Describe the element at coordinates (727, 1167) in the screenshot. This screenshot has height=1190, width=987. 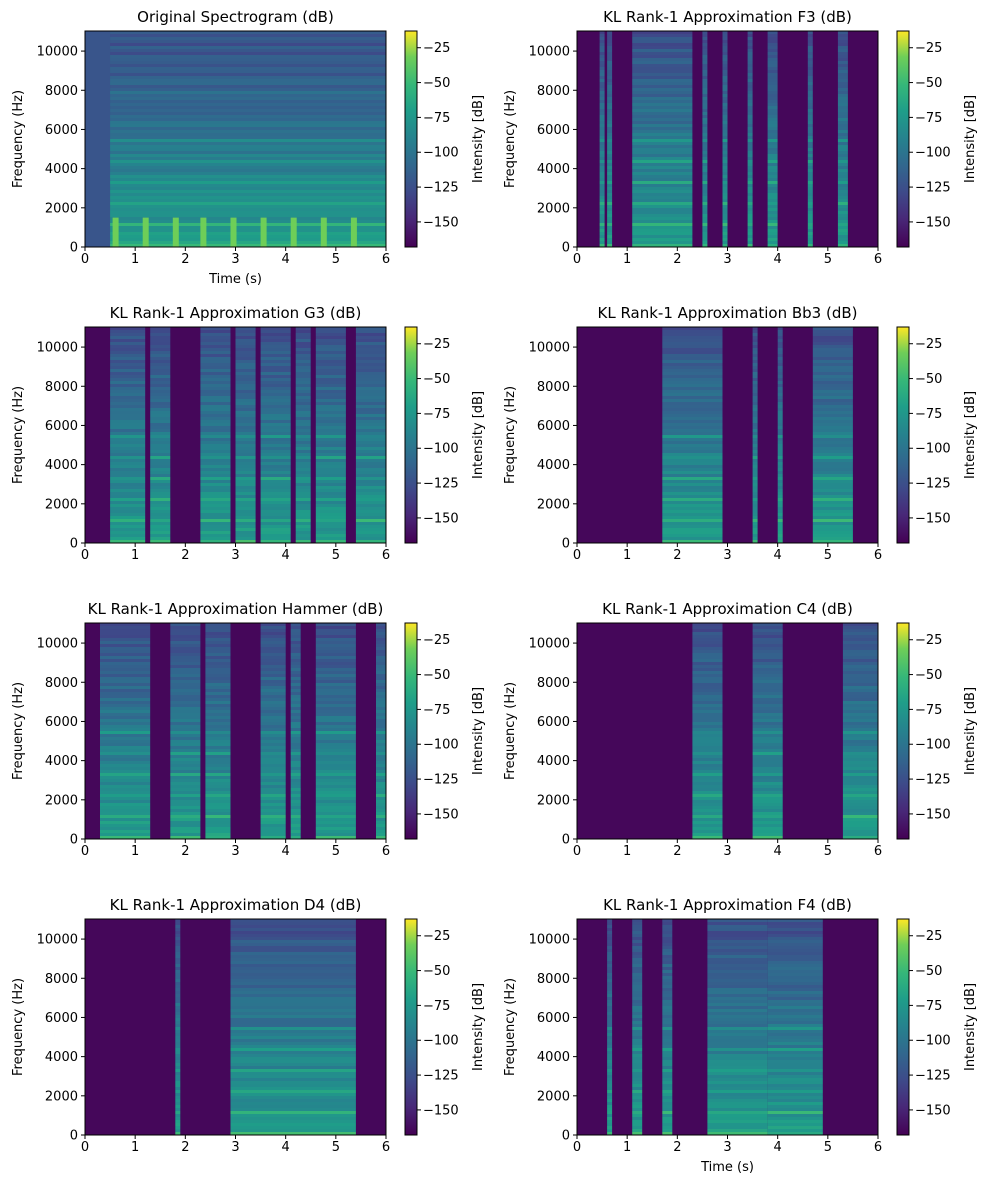
I see `x-axis-label: Time (s)` at that location.